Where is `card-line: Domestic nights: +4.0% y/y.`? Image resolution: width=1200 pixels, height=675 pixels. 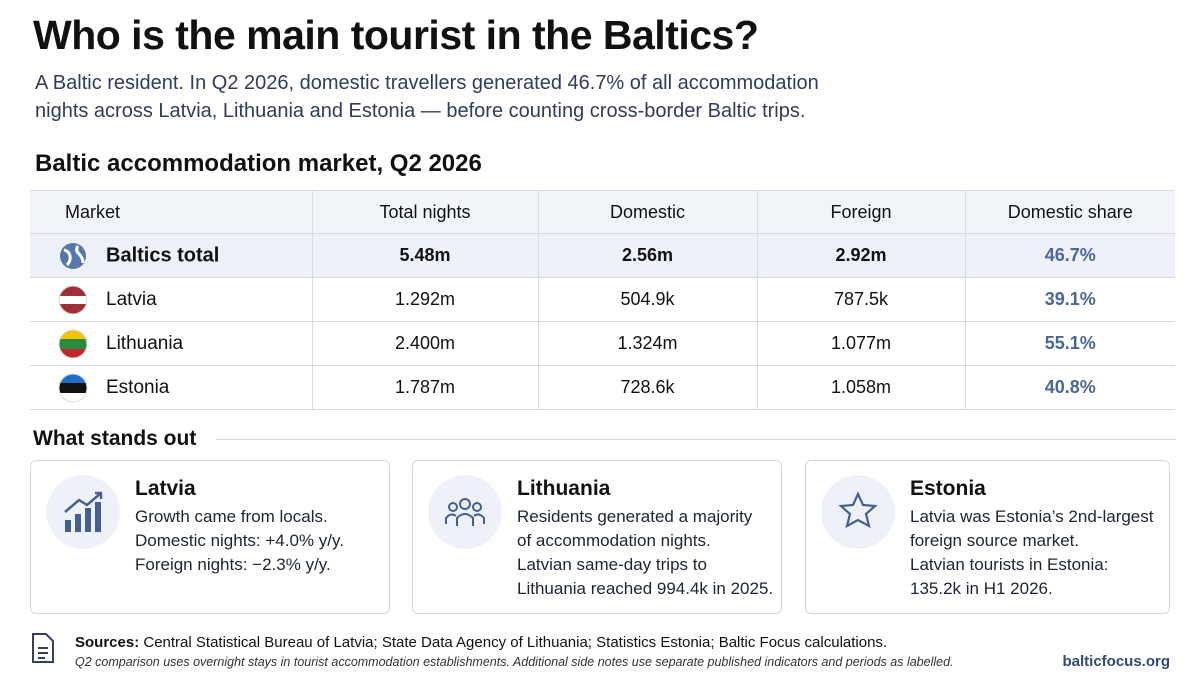 card-line: Domestic nights: +4.0% y/y. is located at coordinates (239, 540).